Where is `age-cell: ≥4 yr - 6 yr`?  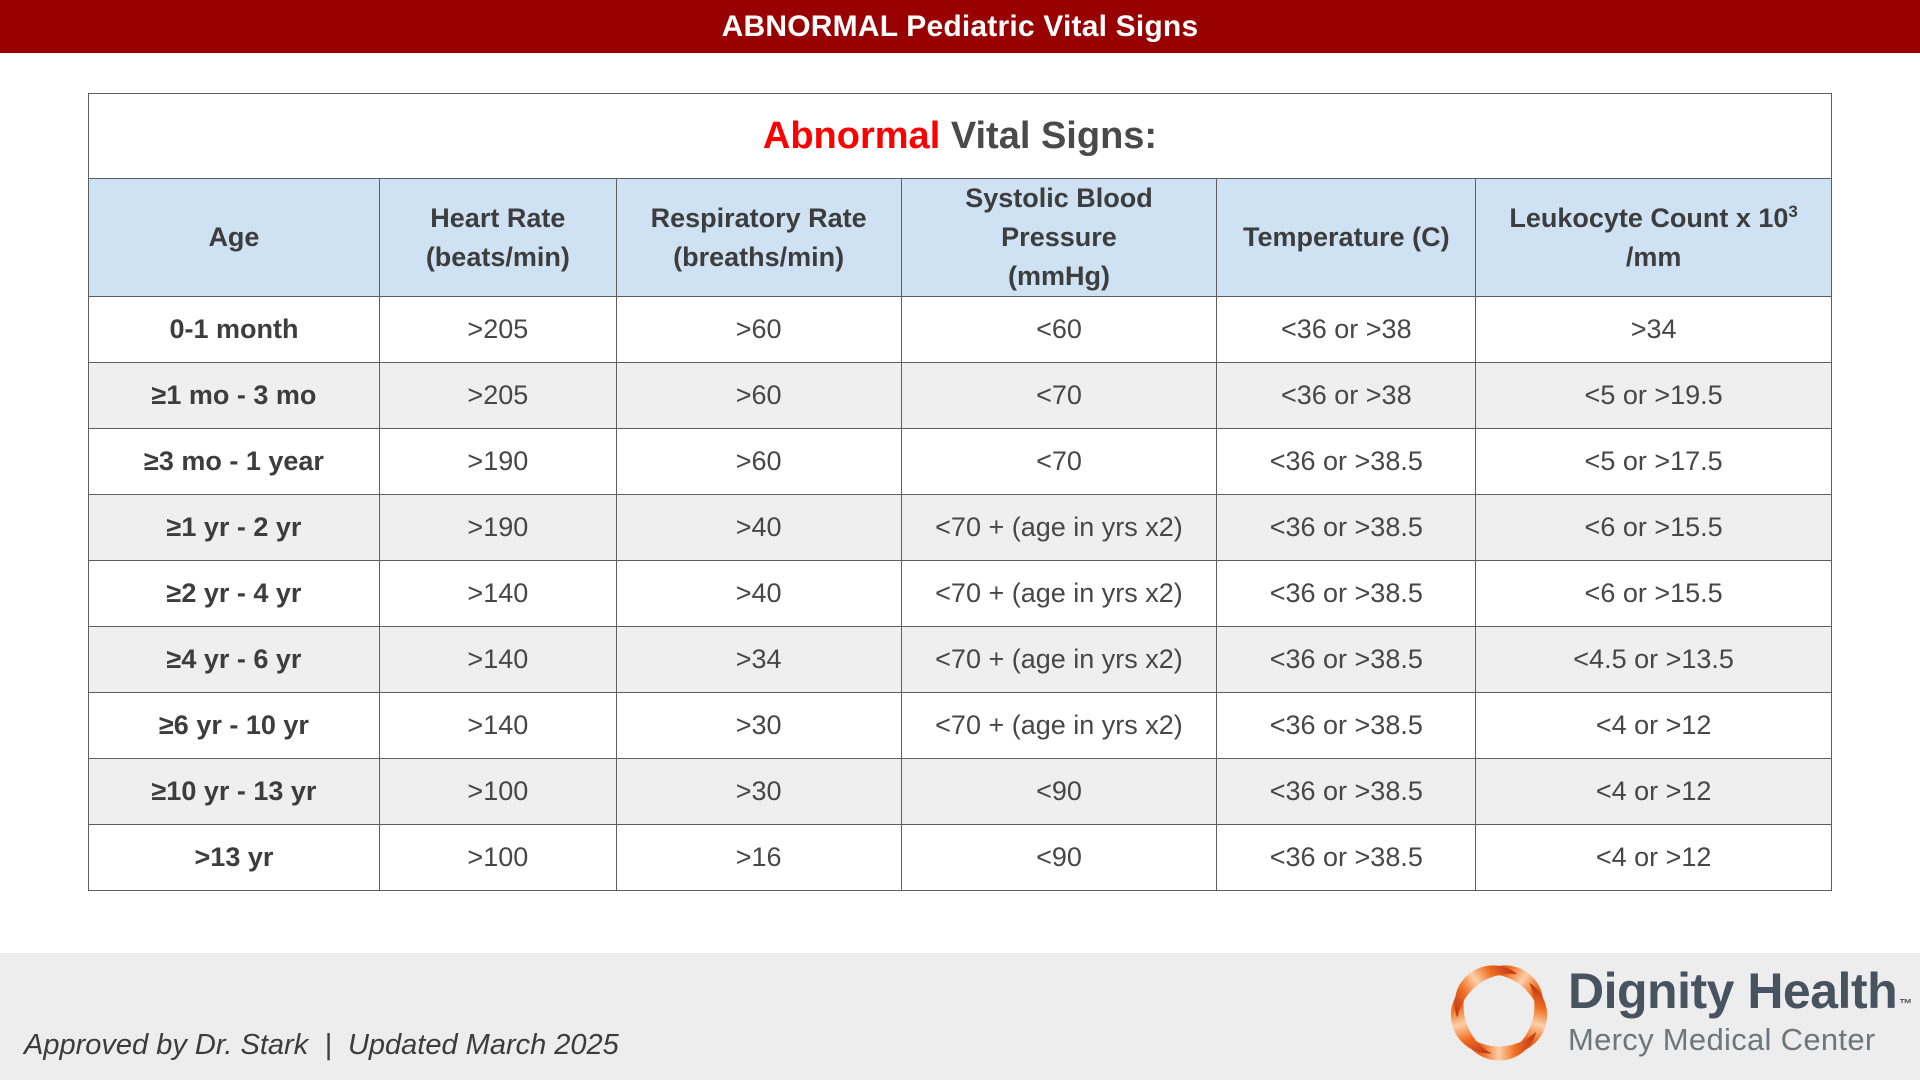 age-cell: ≥4 yr - 6 yr is located at coordinates (234, 660).